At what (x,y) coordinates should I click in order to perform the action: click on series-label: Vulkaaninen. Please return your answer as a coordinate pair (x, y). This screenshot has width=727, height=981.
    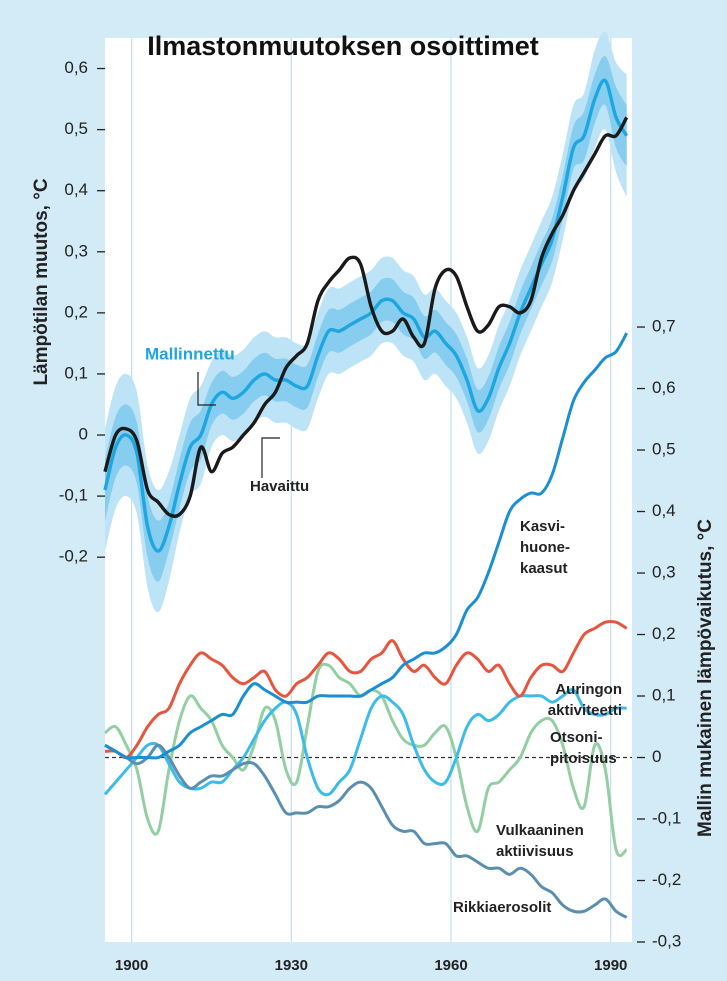
    Looking at the image, I should click on (540, 830).